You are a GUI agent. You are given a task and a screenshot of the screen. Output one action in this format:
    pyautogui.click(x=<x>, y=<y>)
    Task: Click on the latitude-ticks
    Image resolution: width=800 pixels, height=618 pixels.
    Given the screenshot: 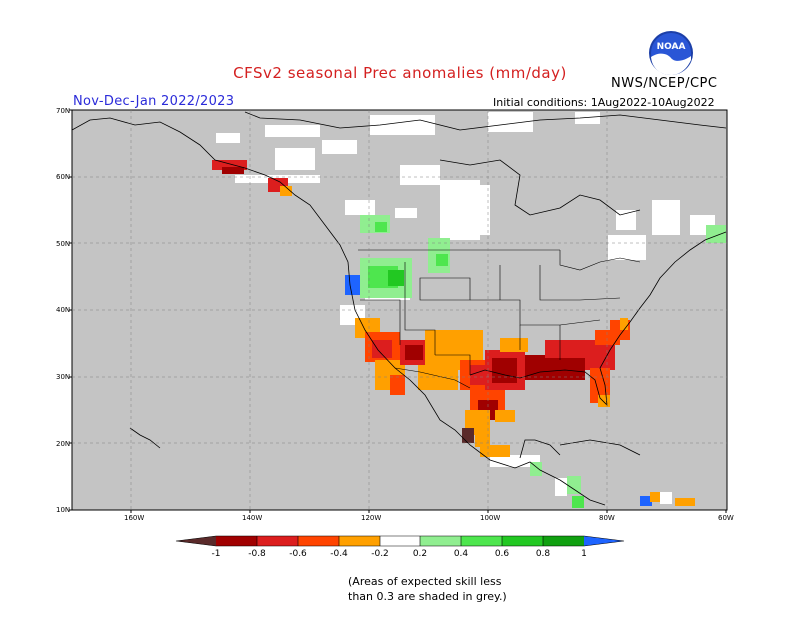 What is the action you would take?
    pyautogui.click(x=70, y=310)
    